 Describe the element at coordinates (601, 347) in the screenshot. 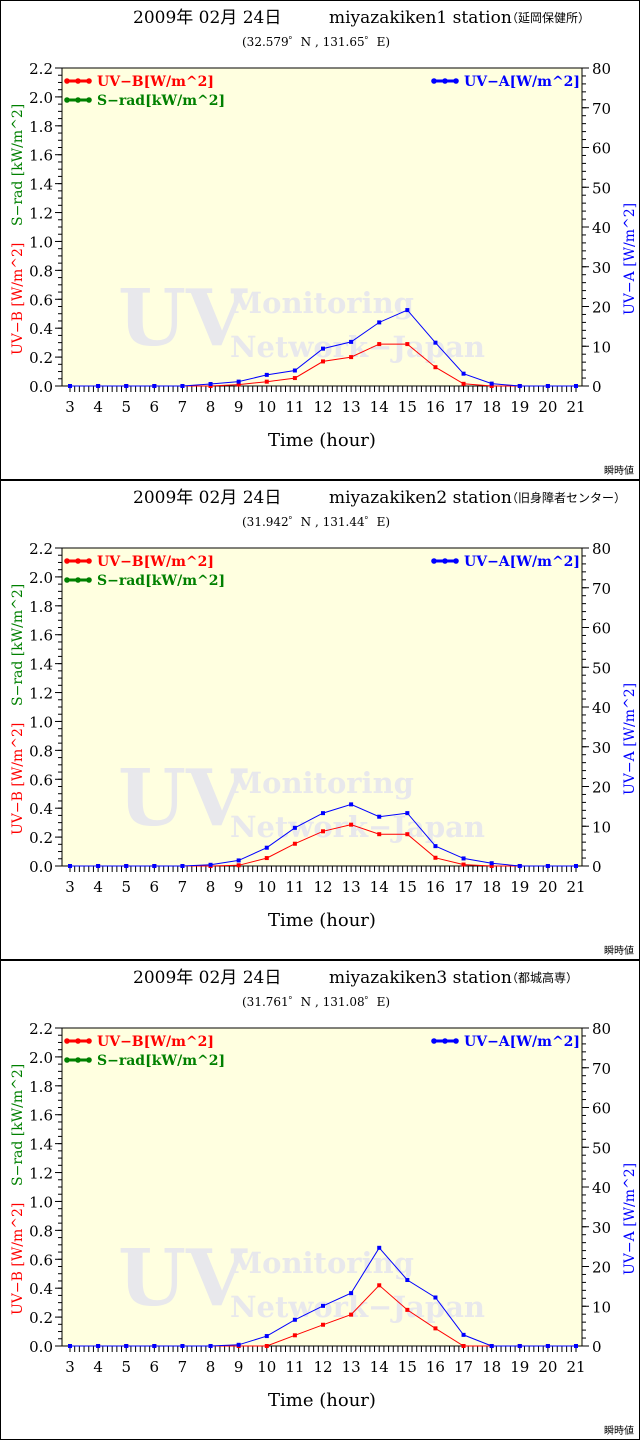

I see `right-tick-label: 10` at that location.